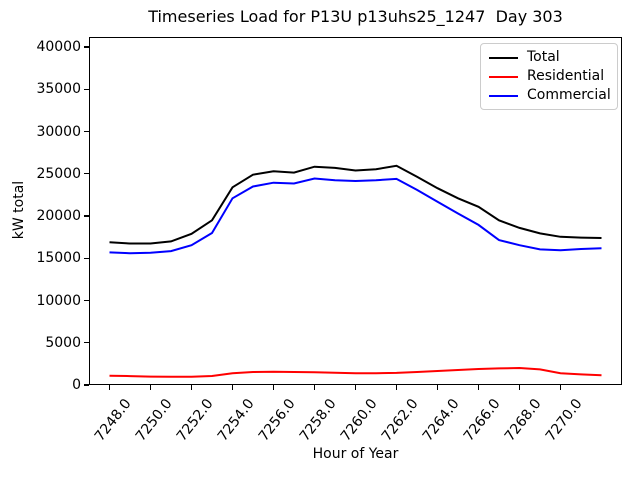 This screenshot has height=480, width=640. Describe the element at coordinates (58, 258) in the screenshot. I see `y-tick-label: 15000` at that location.